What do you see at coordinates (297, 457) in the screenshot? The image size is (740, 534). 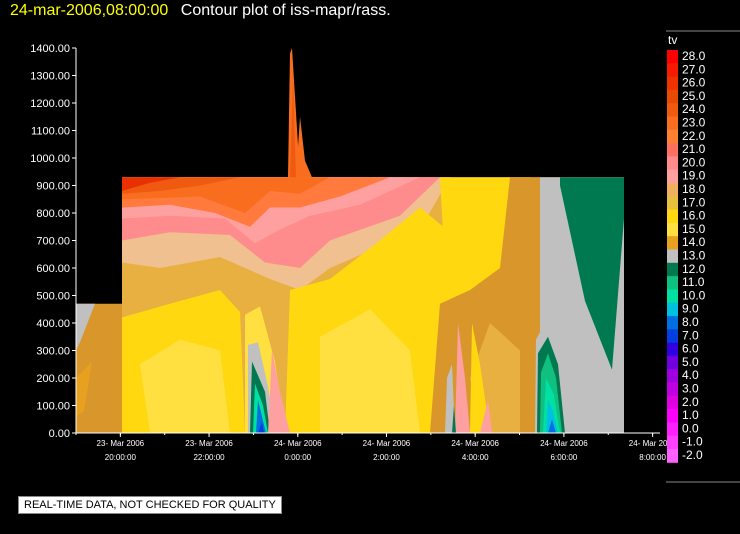 I see `x-tick-label-time: 0:00:00` at bounding box center [297, 457].